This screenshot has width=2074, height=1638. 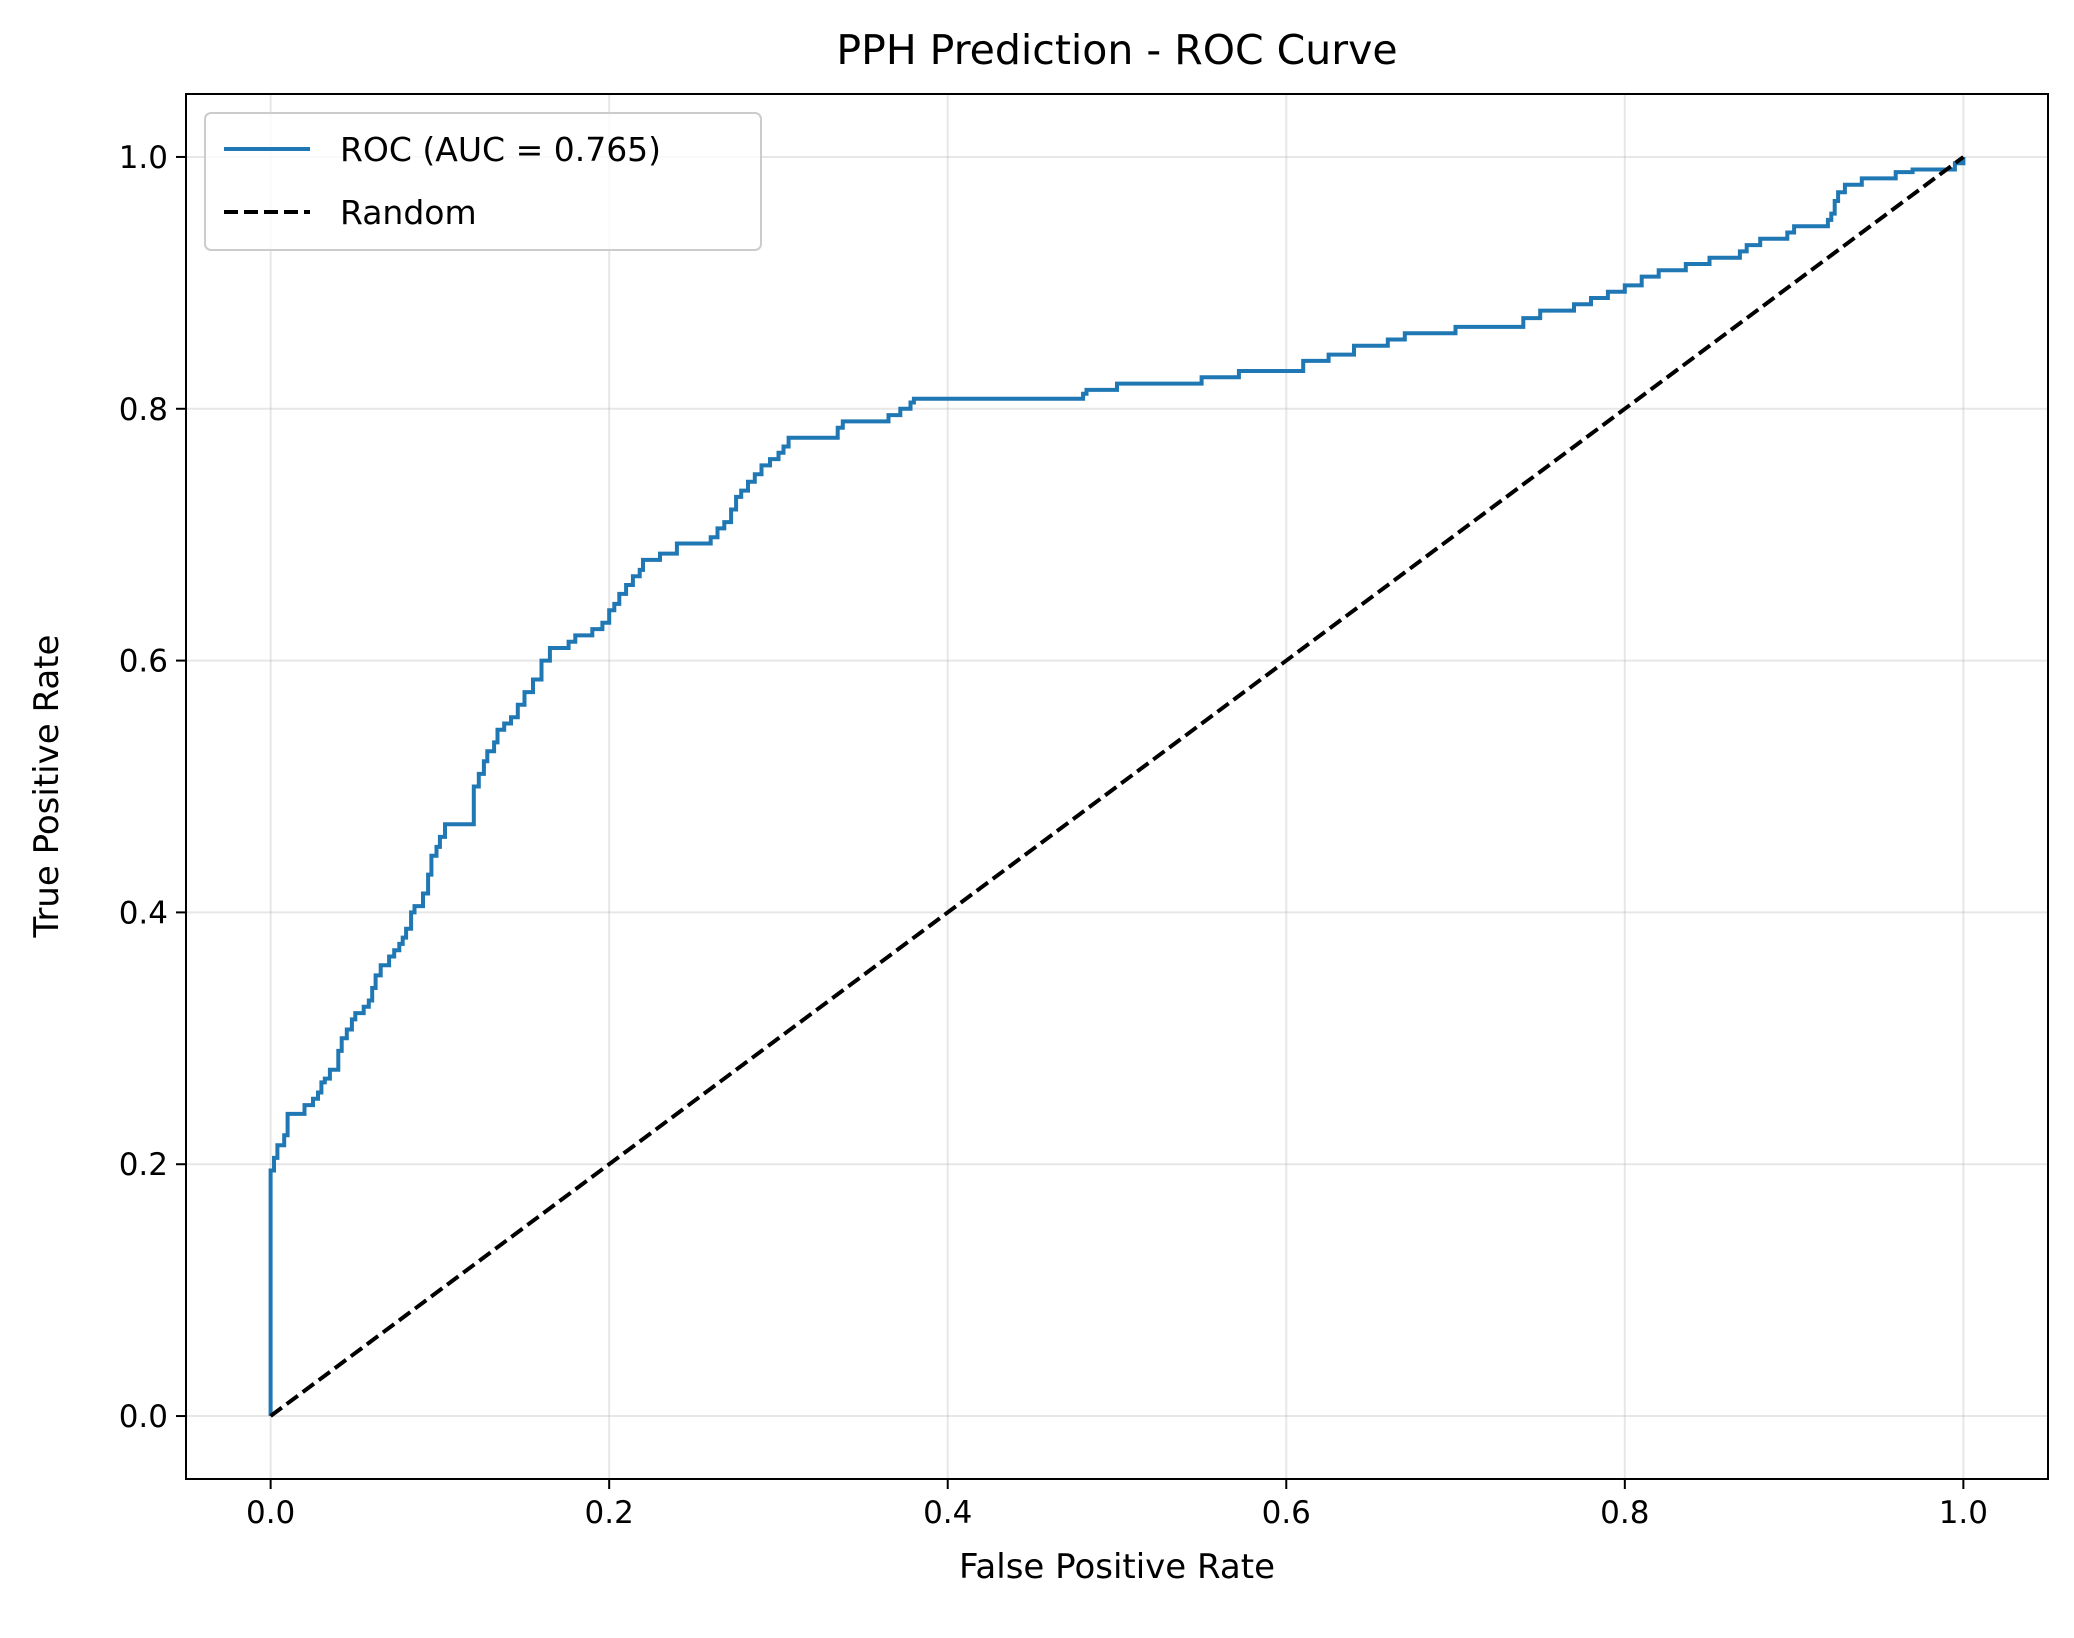 I want to click on y-tick-label: 0.6, so click(x=143, y=662).